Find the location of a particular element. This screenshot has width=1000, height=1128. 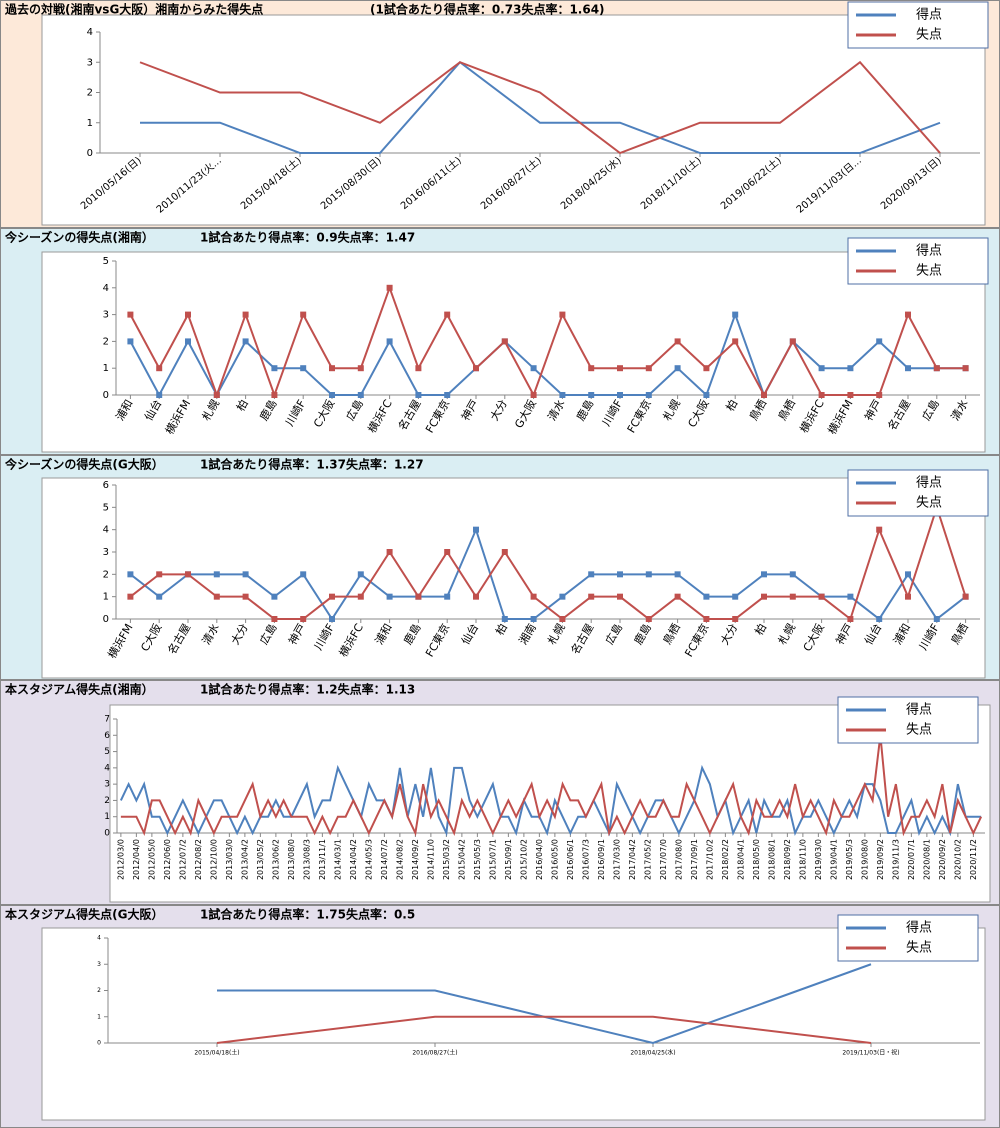

x-tick-label: 2017/10/2 is located at coordinates (709, 859).